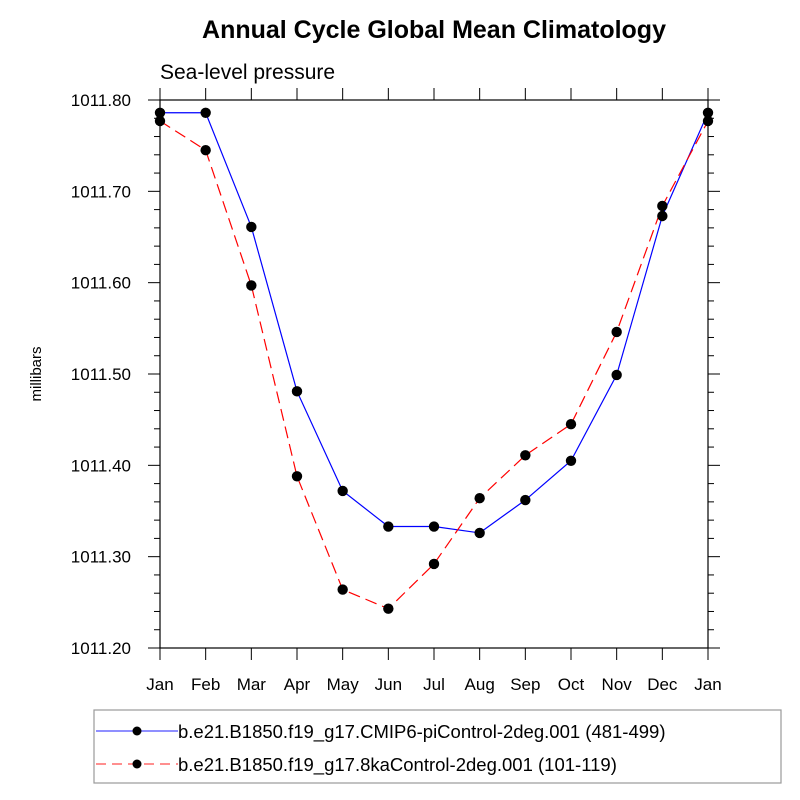 The width and height of the screenshot is (800, 800). I want to click on y-tick-label: 1011.40, so click(101, 465).